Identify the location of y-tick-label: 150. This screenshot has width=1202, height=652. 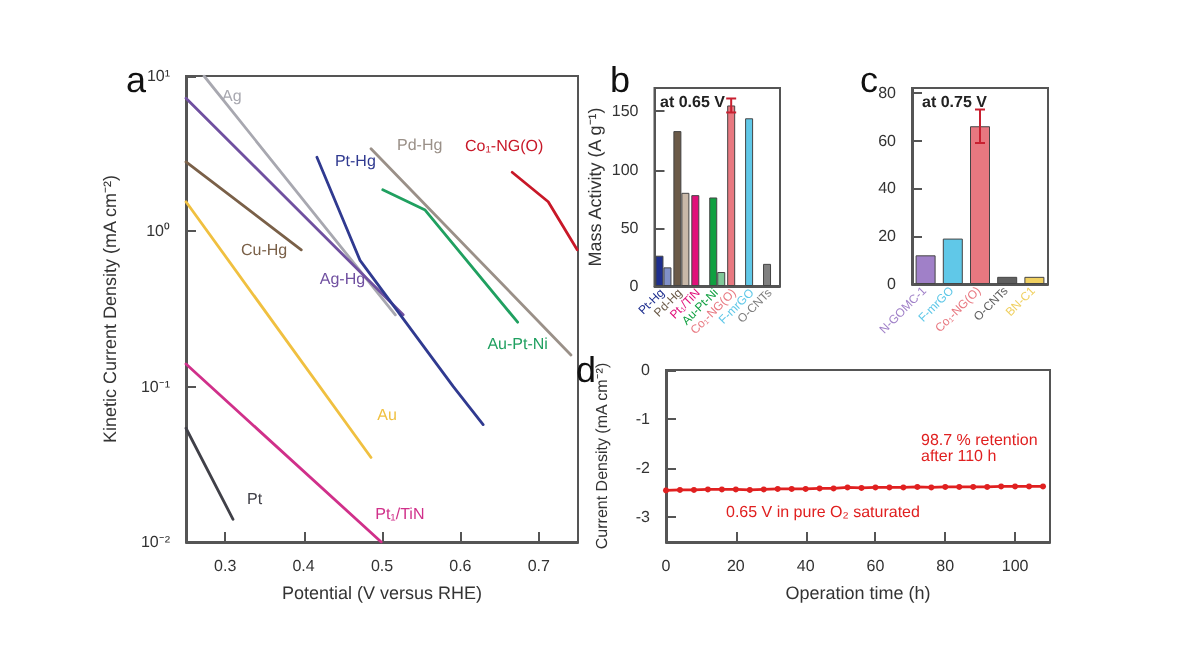
(625, 111).